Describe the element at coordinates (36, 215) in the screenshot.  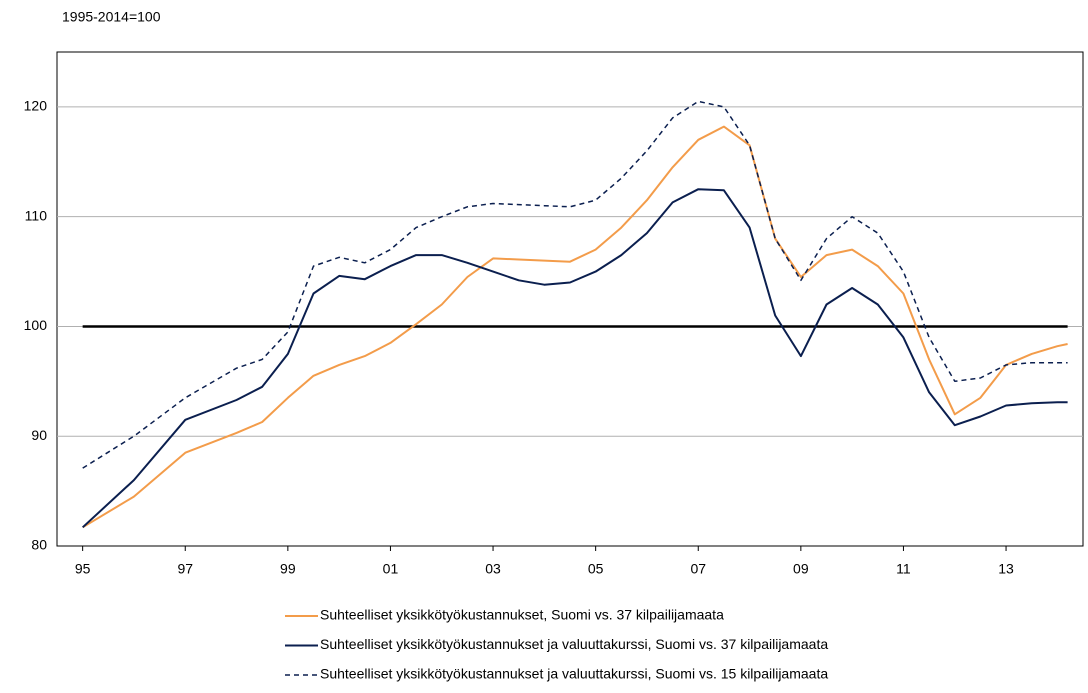
I see `y-tick-label: 110` at that location.